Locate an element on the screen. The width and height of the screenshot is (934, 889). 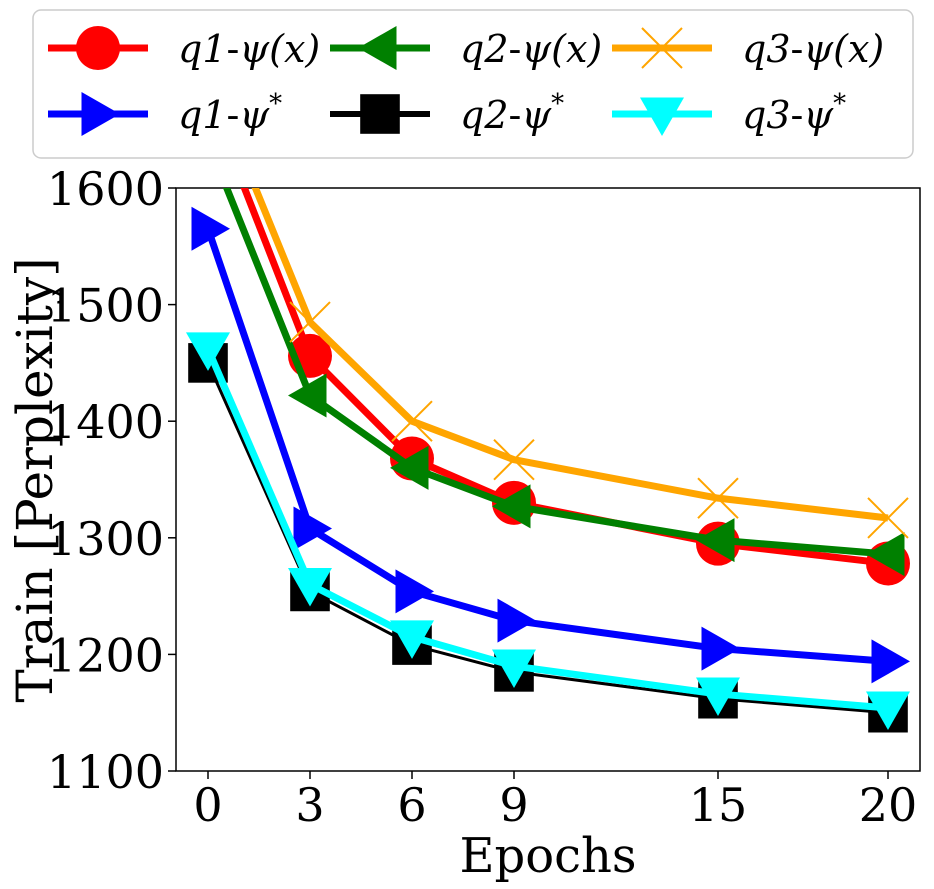
y-tick-label: 1100 is located at coordinates (105, 772).